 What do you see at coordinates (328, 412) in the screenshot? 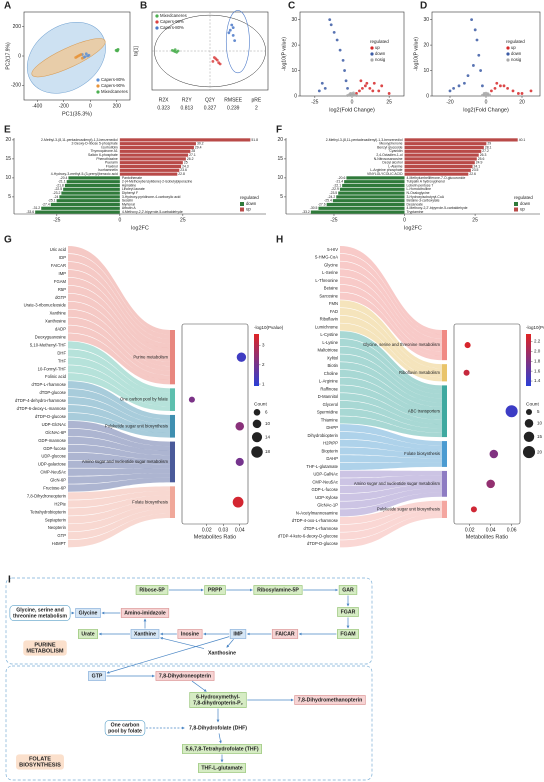
I see `metabolite-label: Spermidine` at bounding box center [328, 412].